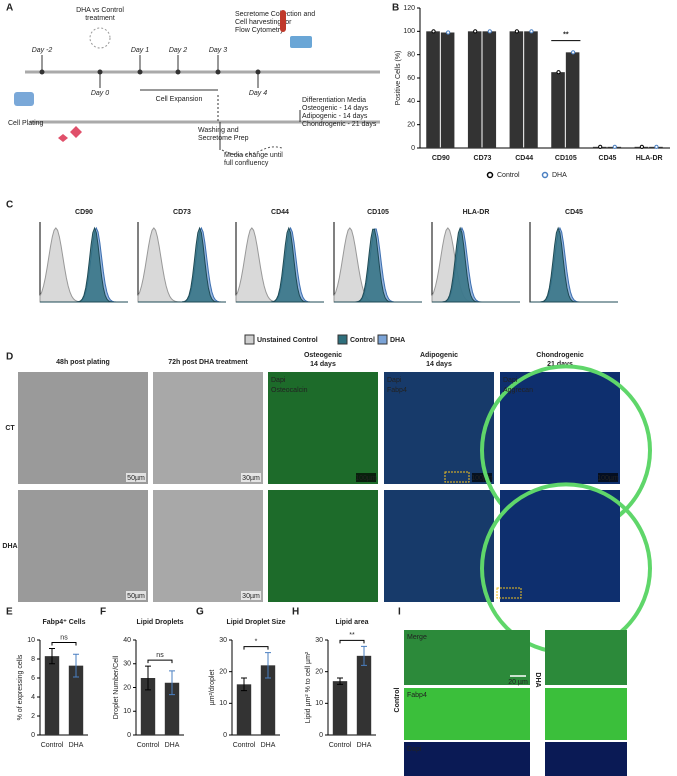 This screenshot has width=677, height=776. What do you see at coordinates (100, 38) in the screenshot?
I see `molecule-icon` at bounding box center [100, 38].